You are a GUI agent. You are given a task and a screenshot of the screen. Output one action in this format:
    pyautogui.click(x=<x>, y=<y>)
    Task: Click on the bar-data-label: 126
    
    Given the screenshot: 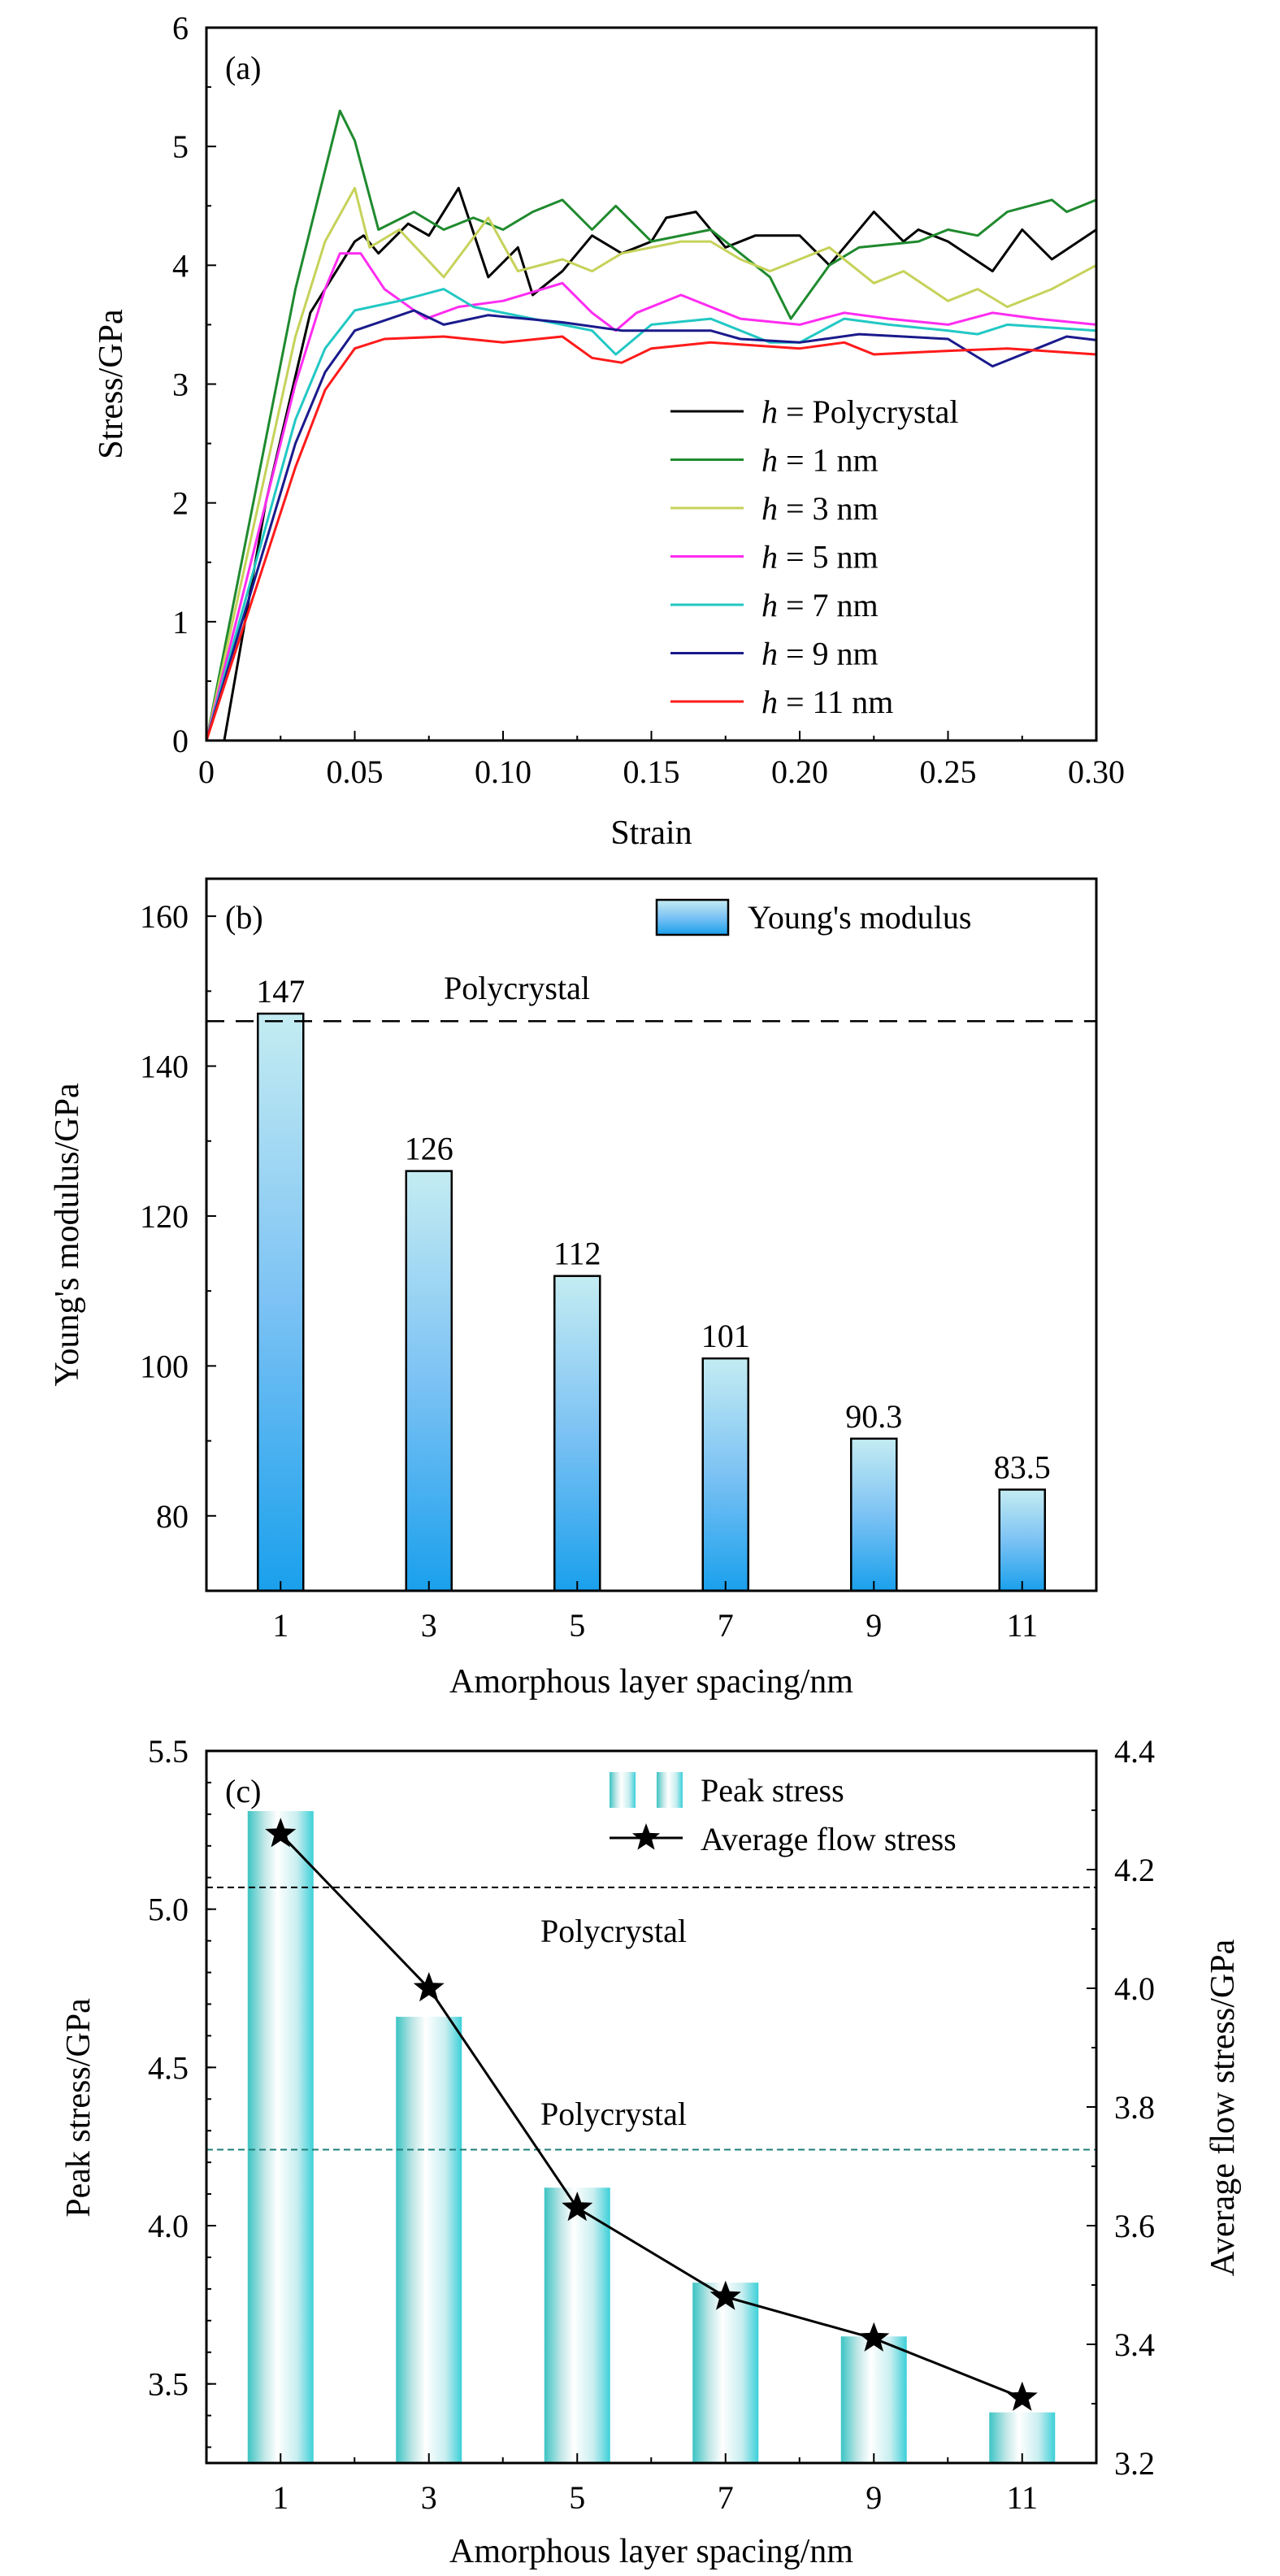 What is the action you would take?
    pyautogui.click(x=429, y=1149)
    